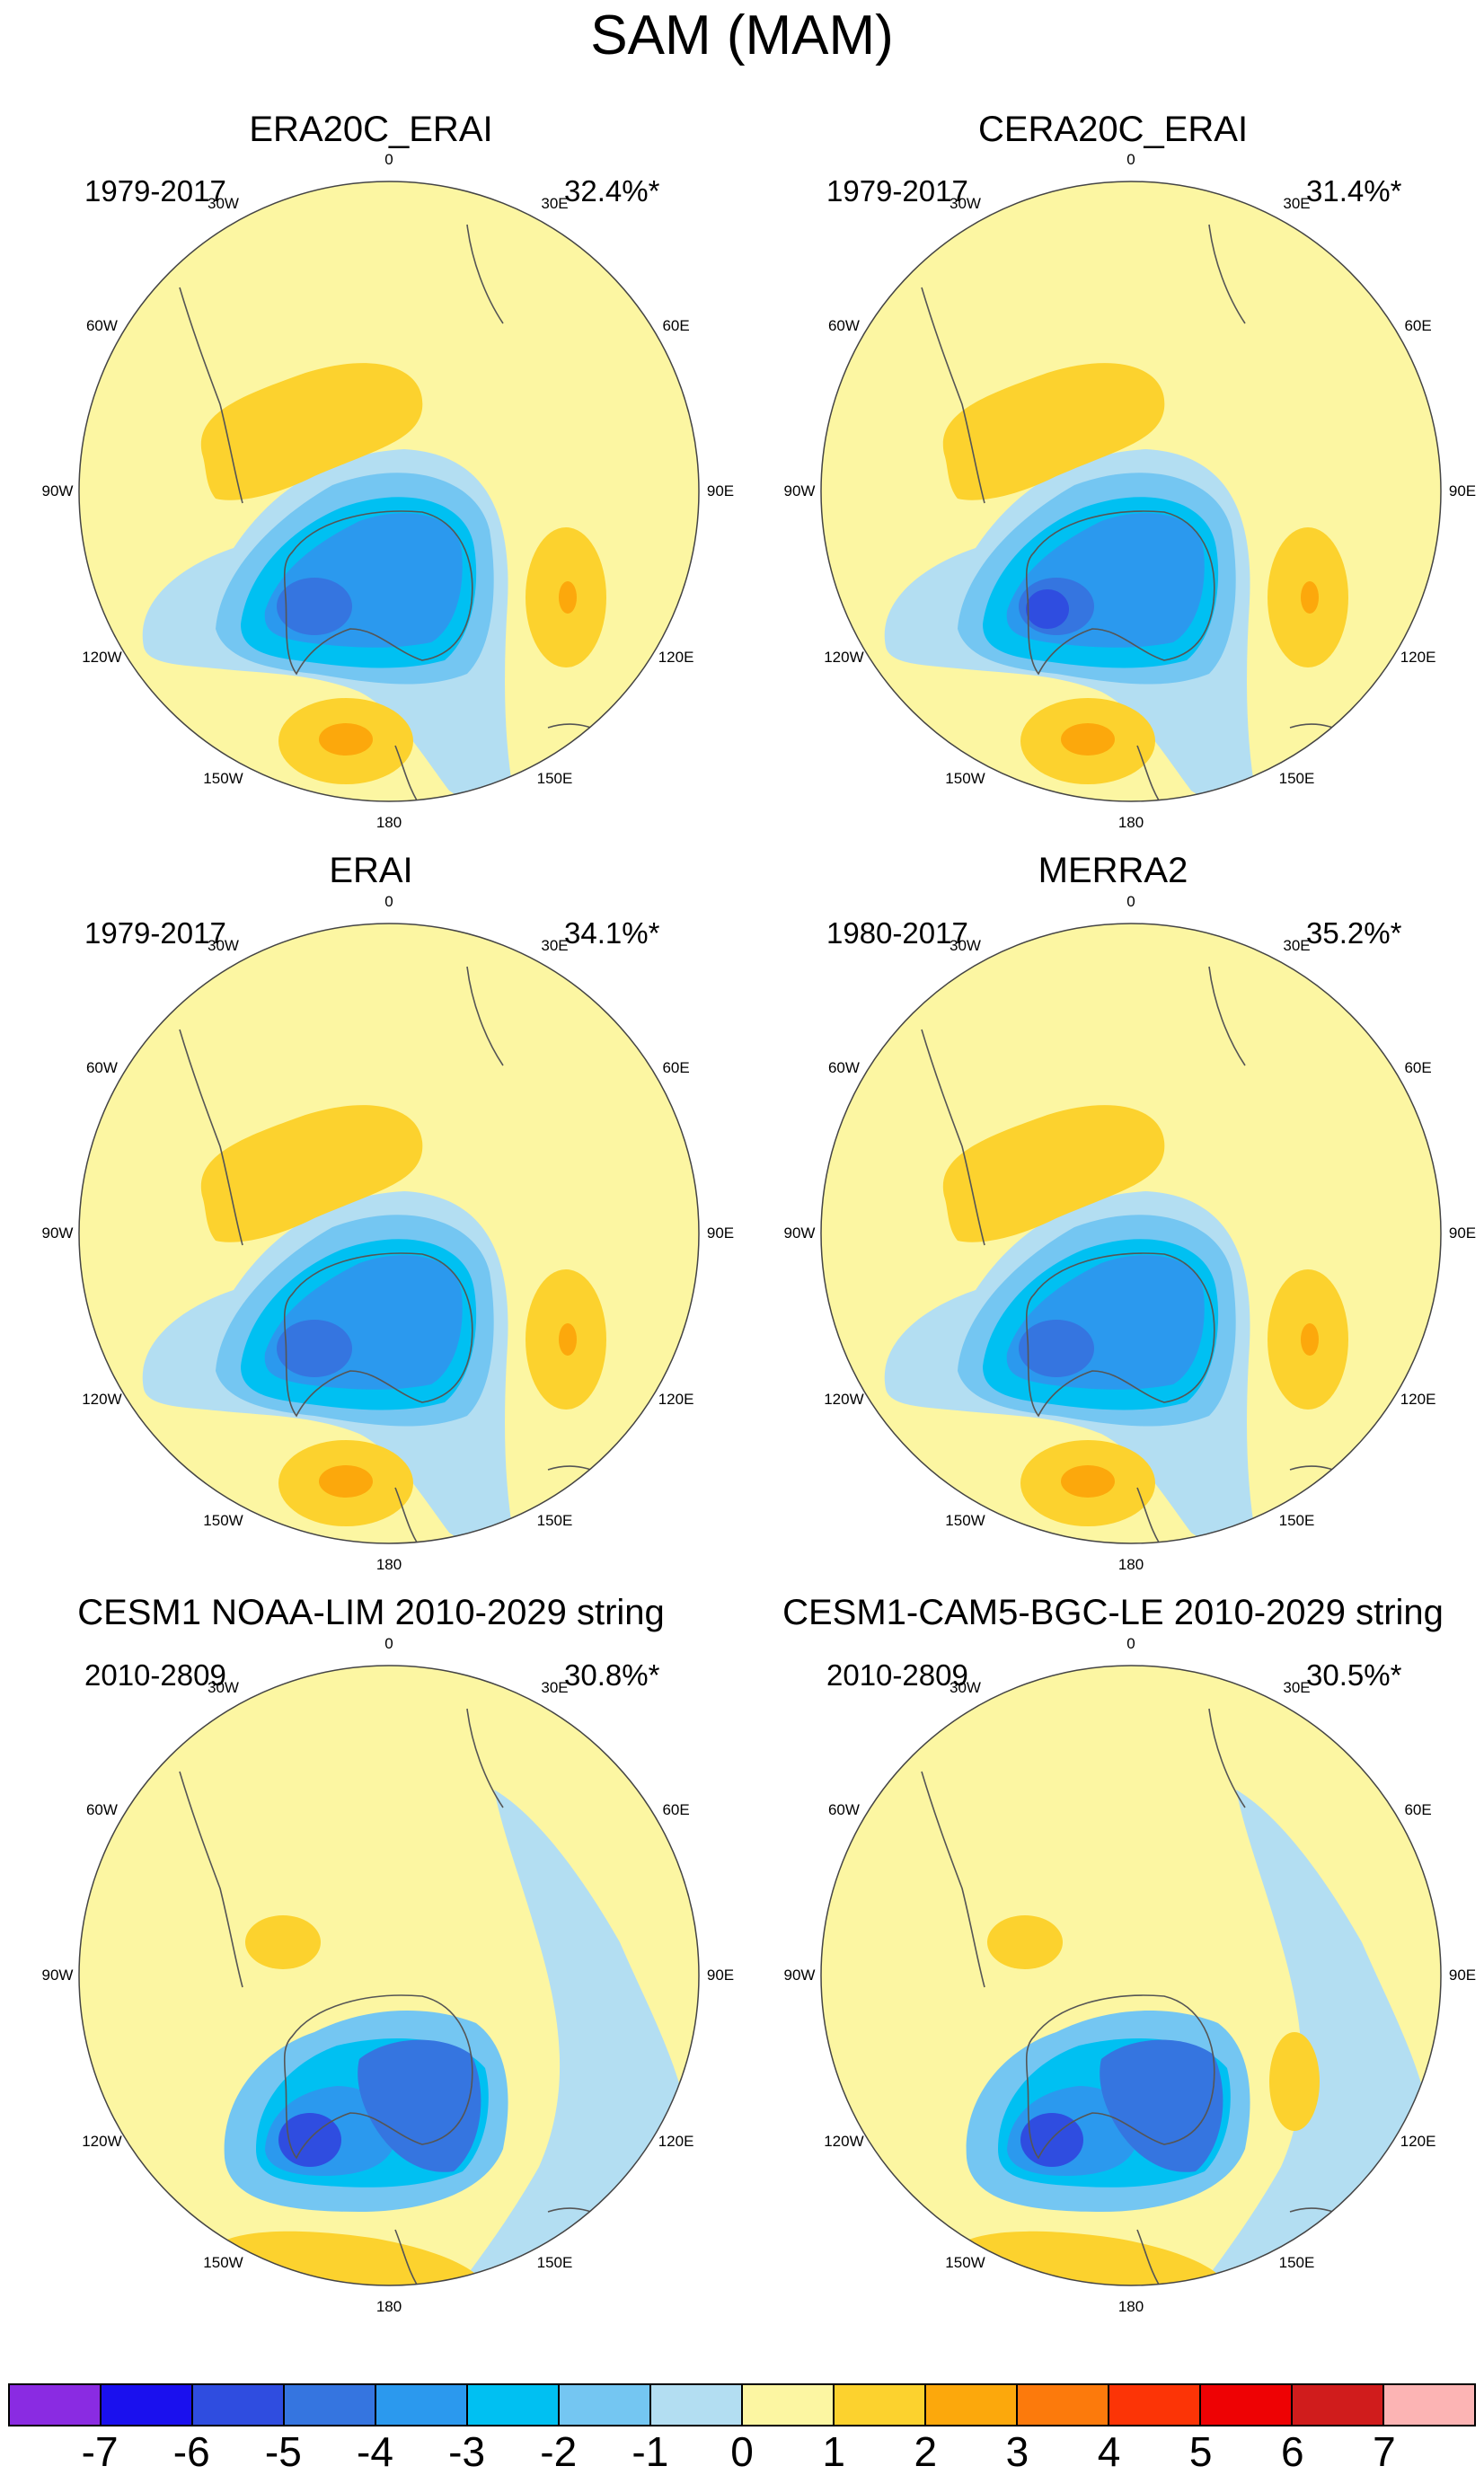 Image resolution: width=1484 pixels, height=2475 pixels. I want to click on panel-title: CESM1-CAM5-BGC-LE 2010-2029 string, so click(1113, 1612).